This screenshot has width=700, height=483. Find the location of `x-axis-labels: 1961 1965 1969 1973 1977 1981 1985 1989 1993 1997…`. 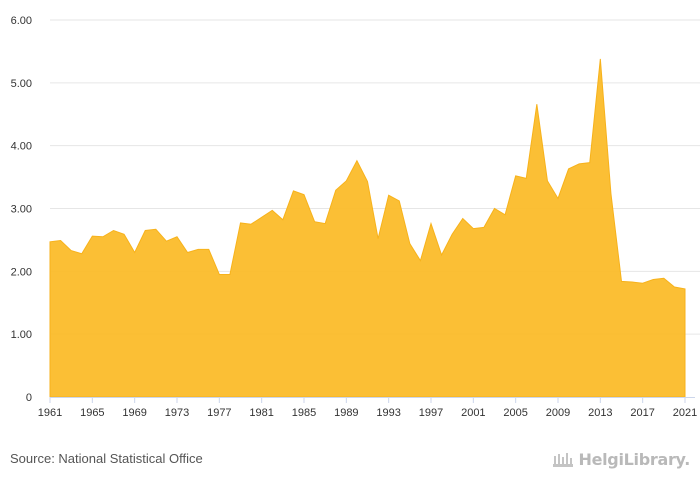

x-axis-labels: 1961 1965 1969 1973 1977 1981 1985 1989 1993 1997… is located at coordinates (367, 413).